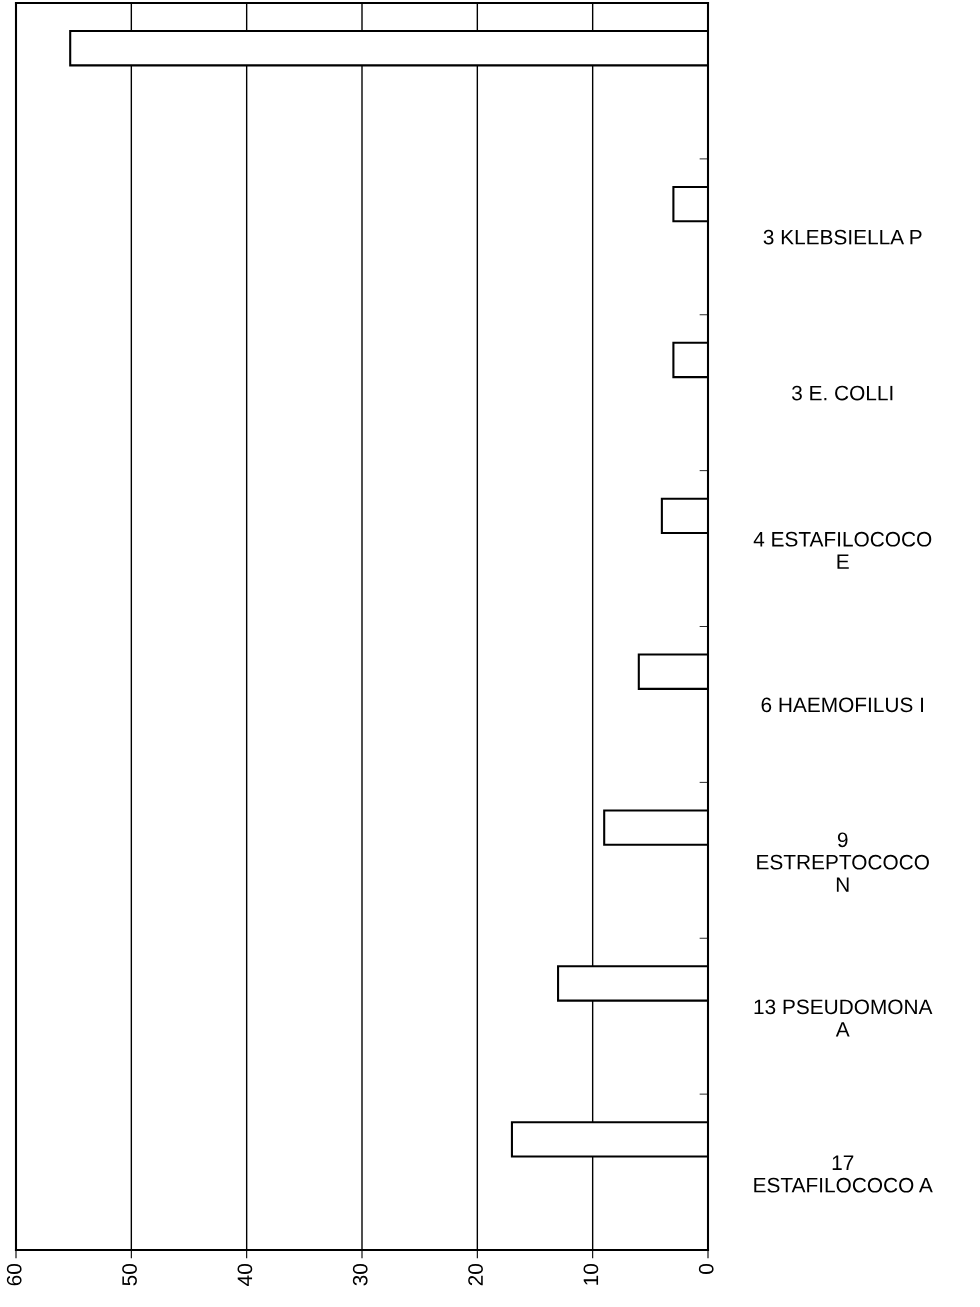 The width and height of the screenshot is (980, 1307). What do you see at coordinates (843, 1174) in the screenshot?
I see `y-tick-label: 17 ESTAFILOCOCO A` at bounding box center [843, 1174].